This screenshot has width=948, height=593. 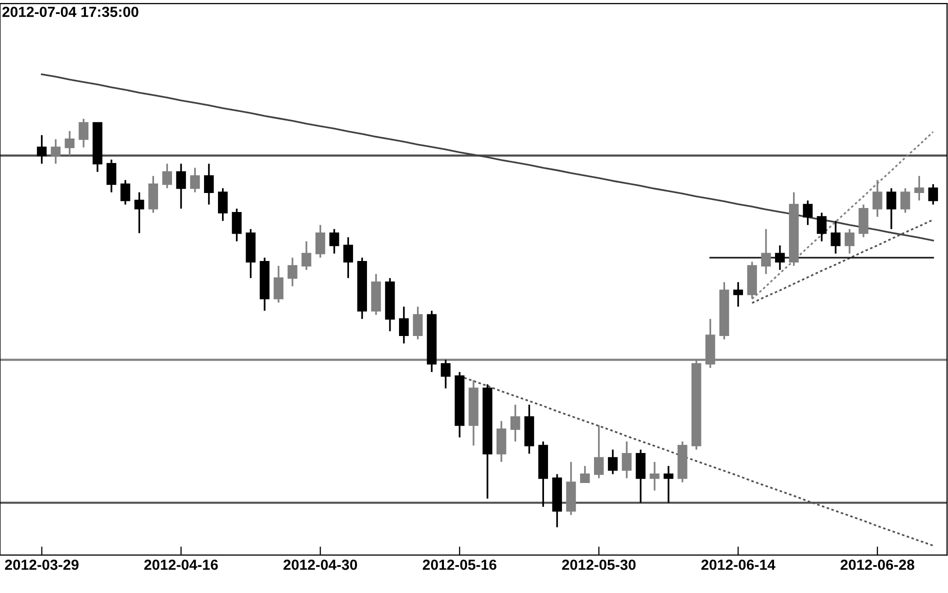 What do you see at coordinates (599, 565) in the screenshot?
I see `x-tick-label: 2012-05-30` at bounding box center [599, 565].